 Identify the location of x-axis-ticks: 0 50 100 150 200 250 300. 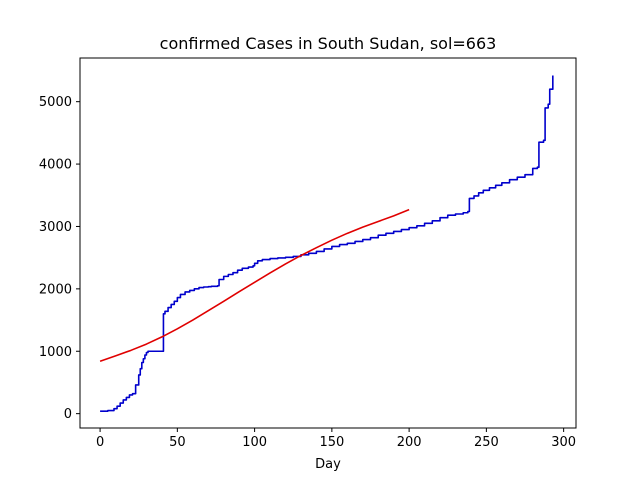
(336, 439).